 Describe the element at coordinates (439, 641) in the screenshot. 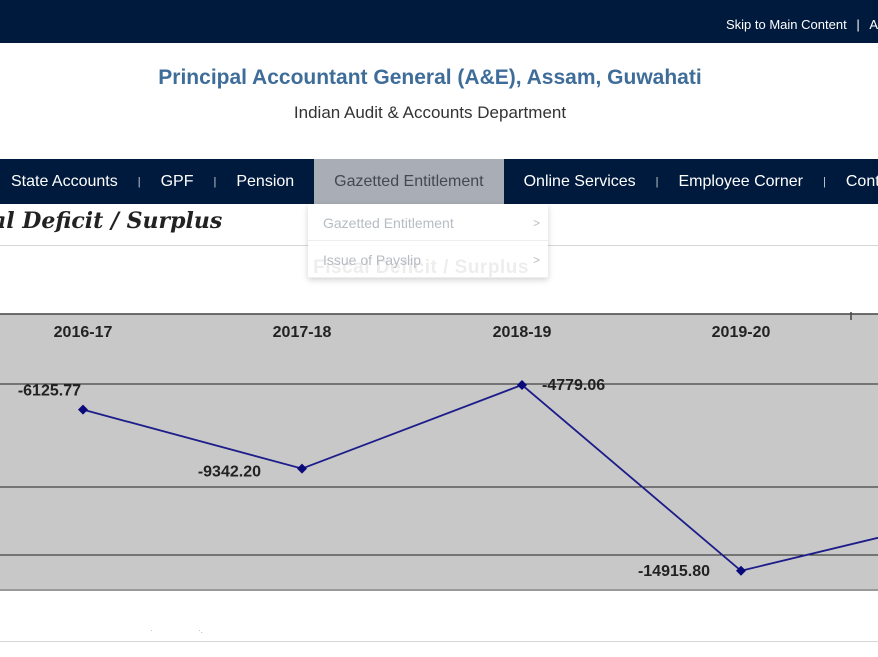

I see `footer-divider` at that location.